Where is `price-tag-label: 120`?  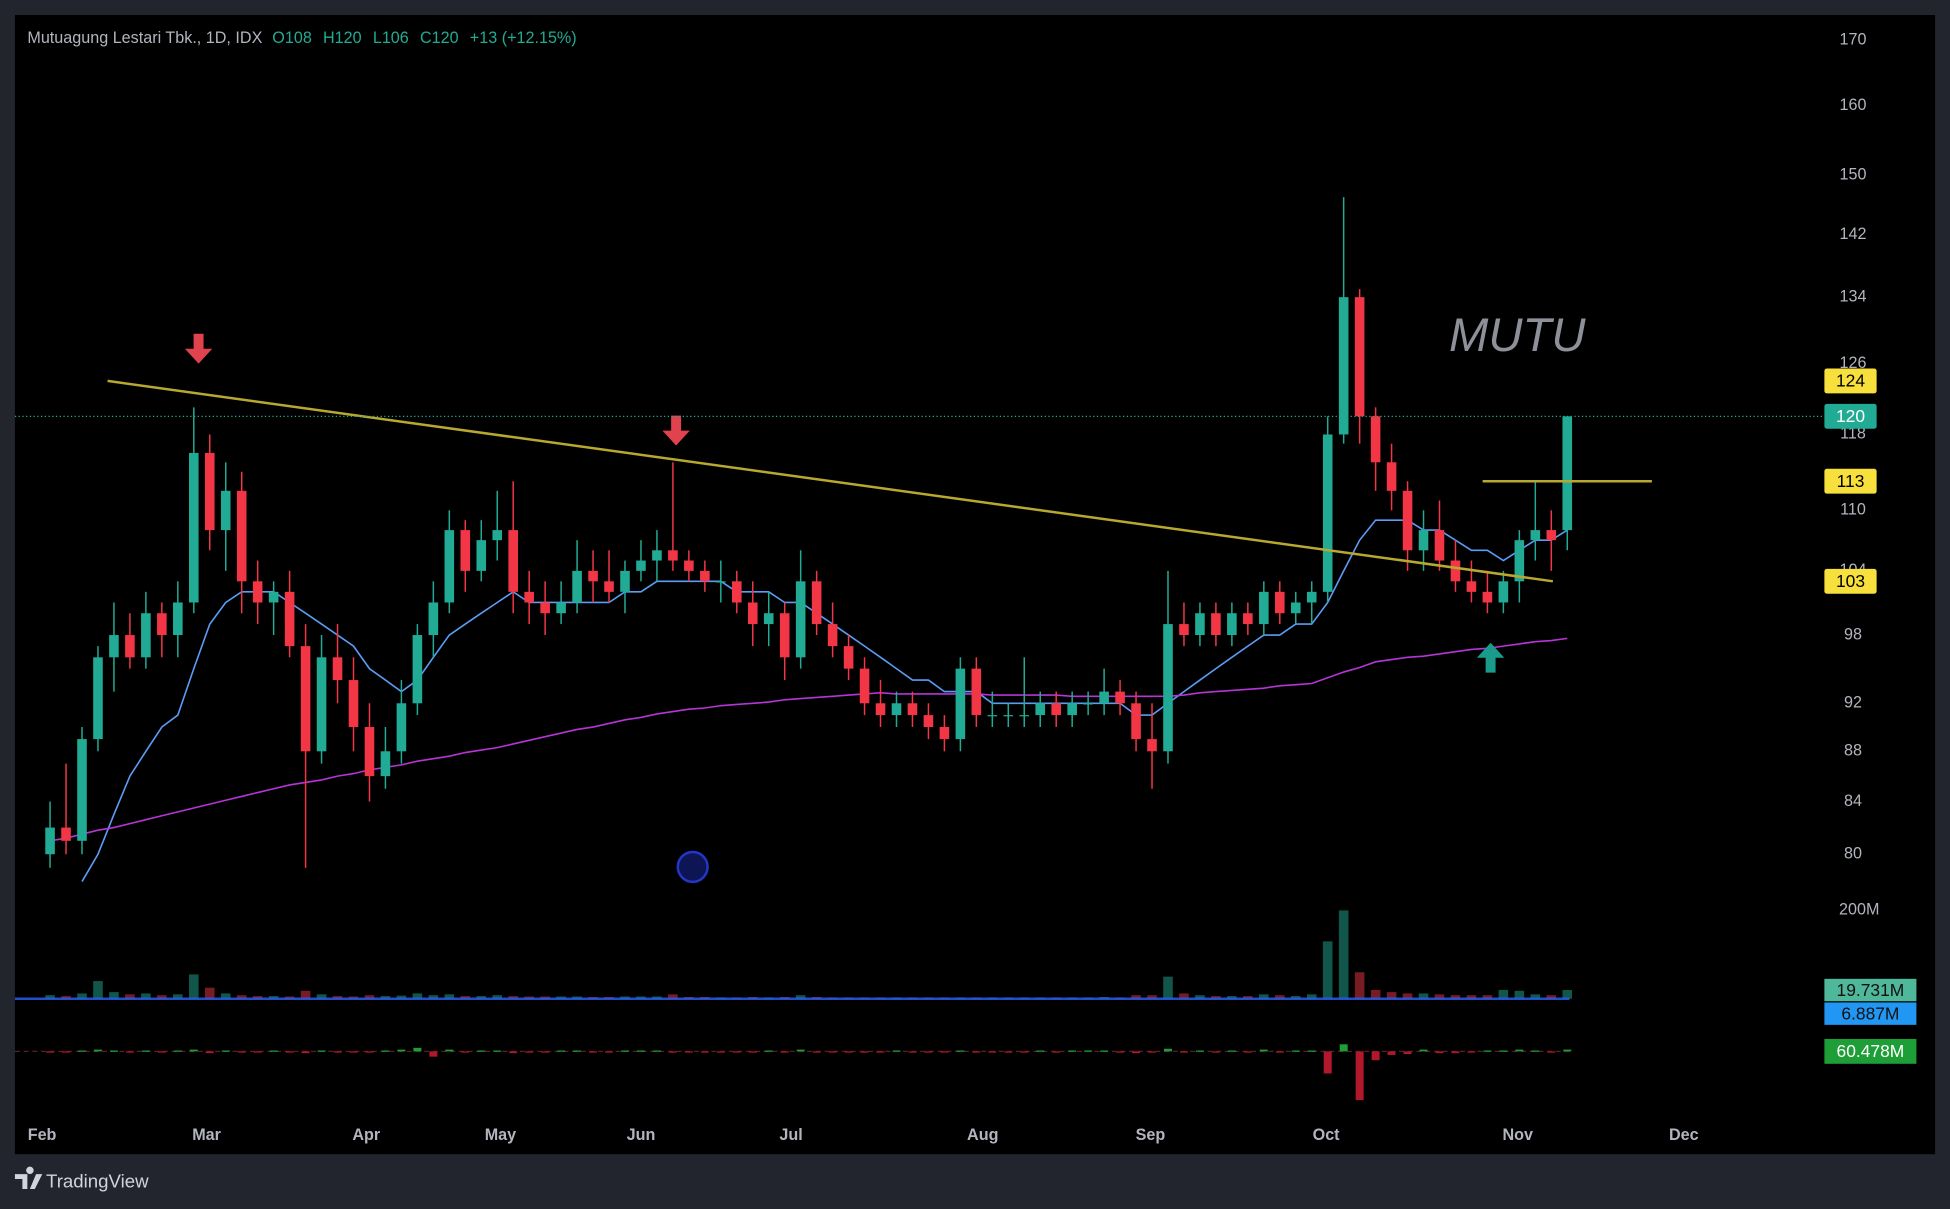
price-tag-label: 120 is located at coordinates (1850, 416).